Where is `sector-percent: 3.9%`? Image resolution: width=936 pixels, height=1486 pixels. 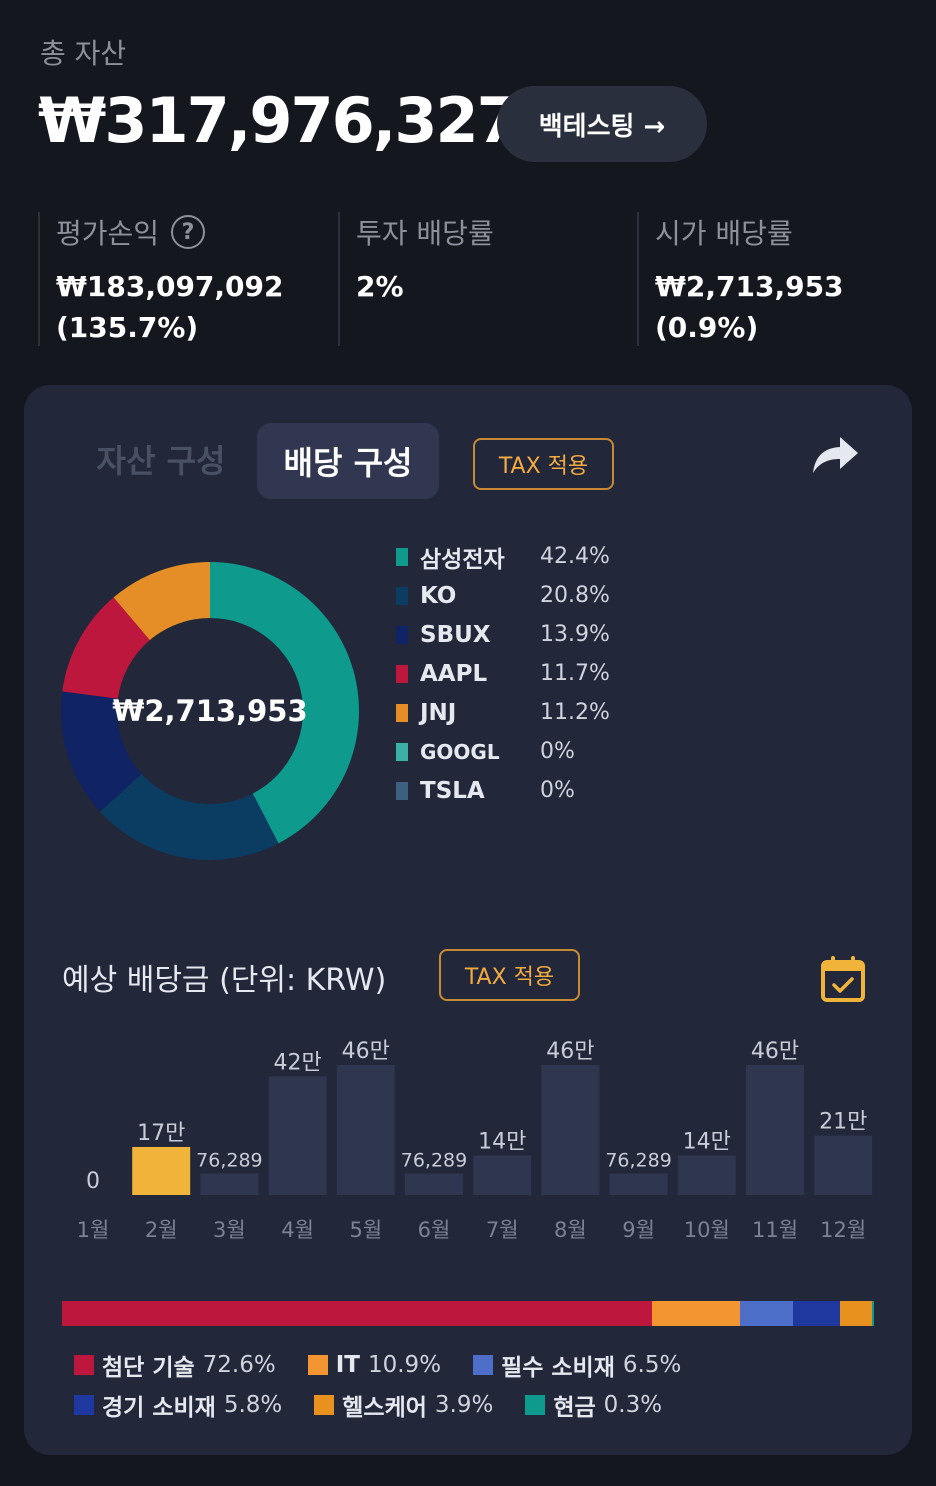 sector-percent: 3.9% is located at coordinates (464, 1405).